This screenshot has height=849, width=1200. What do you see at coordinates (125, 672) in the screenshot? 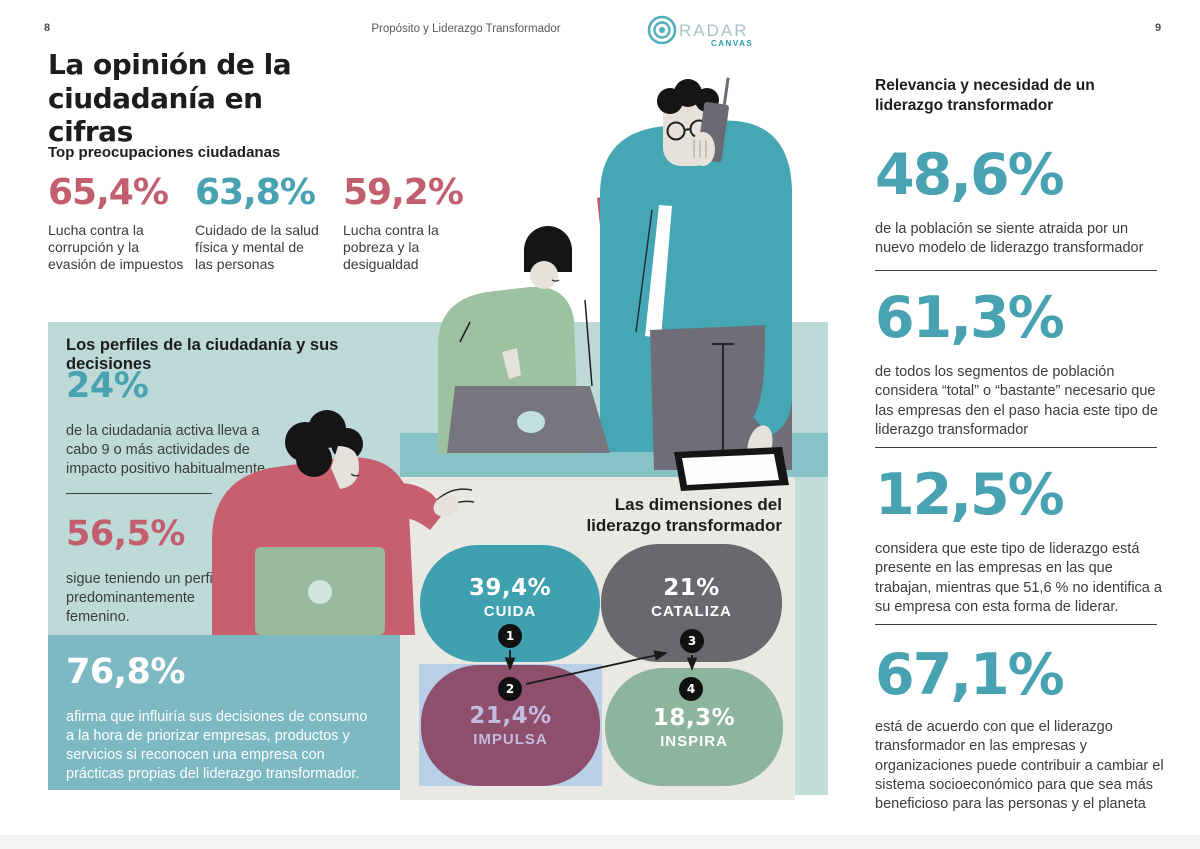
I see `profiles-stat-value: 76,8%` at bounding box center [125, 672].